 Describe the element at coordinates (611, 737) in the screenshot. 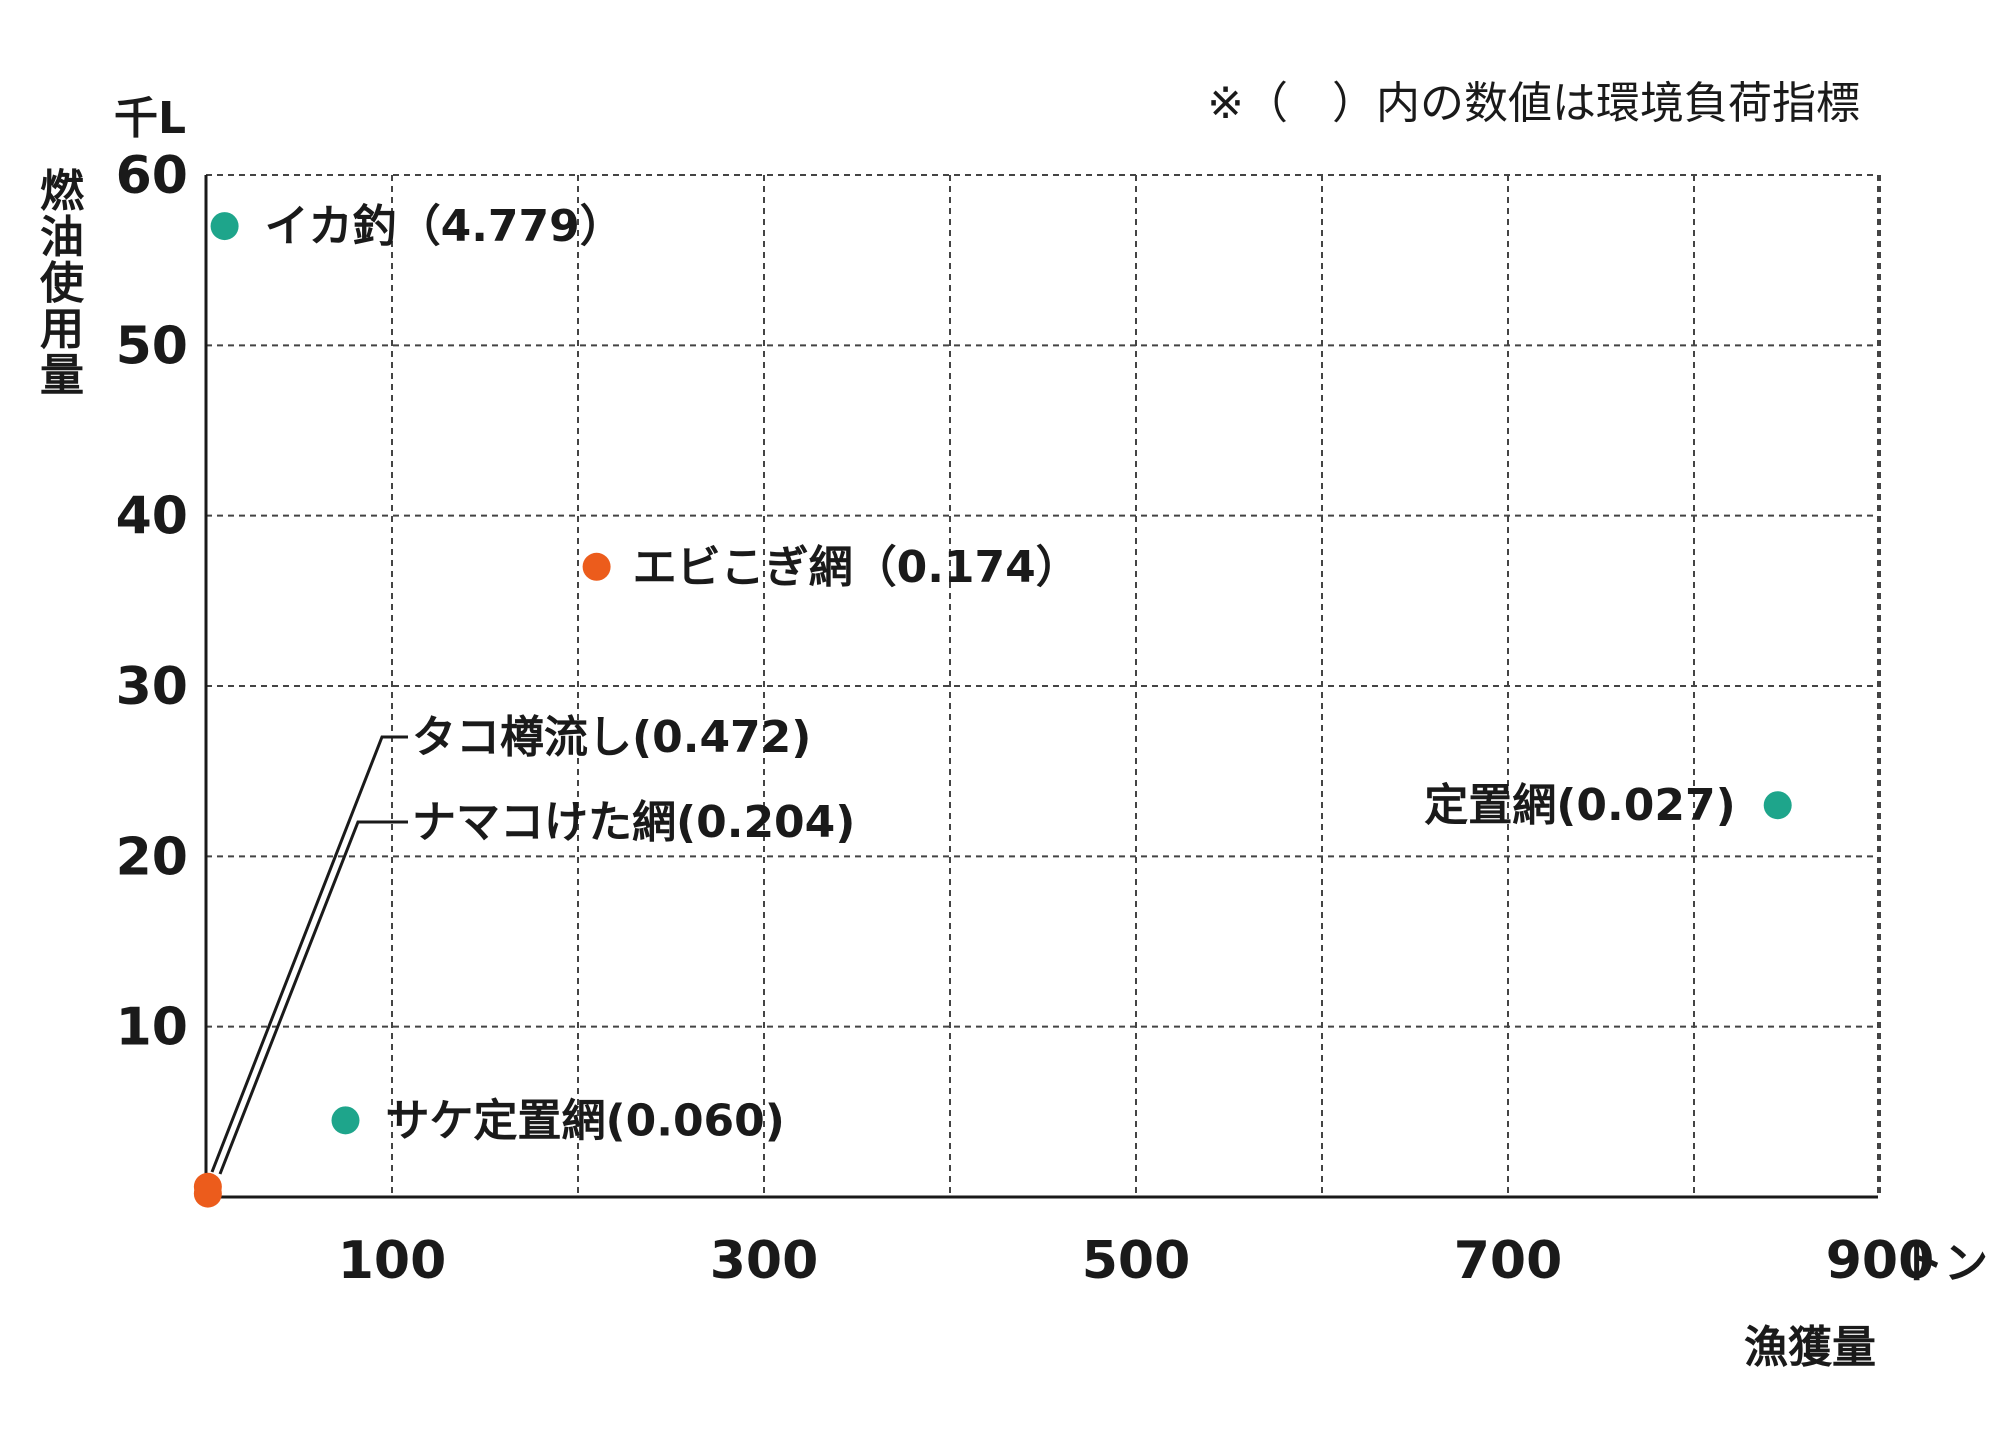

I see `point-label-4: タコ樽流し(0.472)` at that location.